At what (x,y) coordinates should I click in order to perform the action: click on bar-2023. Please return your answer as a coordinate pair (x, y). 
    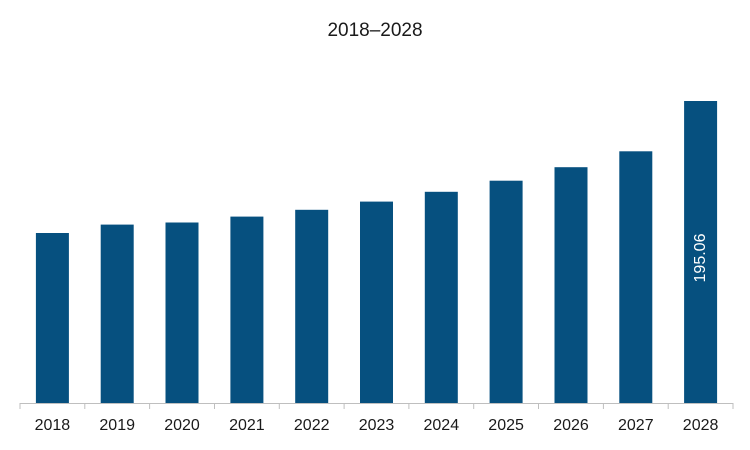
    Looking at the image, I should click on (376, 302).